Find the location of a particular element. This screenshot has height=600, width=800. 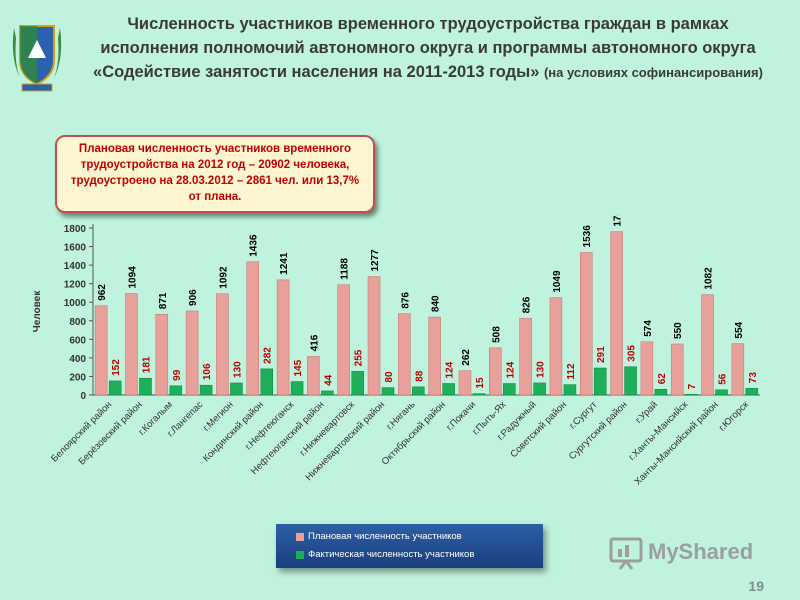

data-label-plan: 550 is located at coordinates (678, 330).